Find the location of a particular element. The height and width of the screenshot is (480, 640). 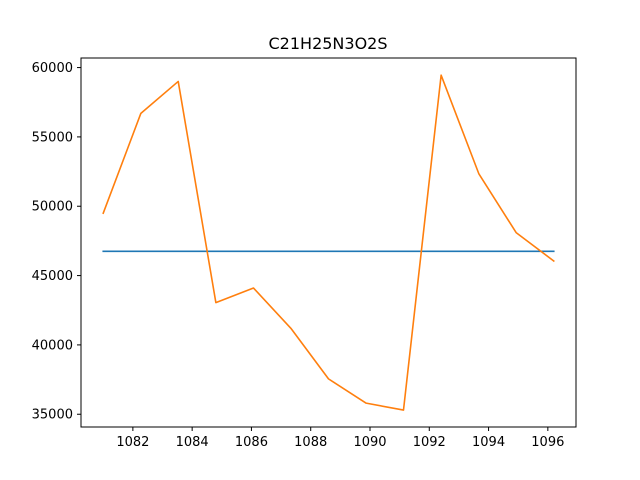

y-tick-label-50000: 50000 is located at coordinates (52, 207).